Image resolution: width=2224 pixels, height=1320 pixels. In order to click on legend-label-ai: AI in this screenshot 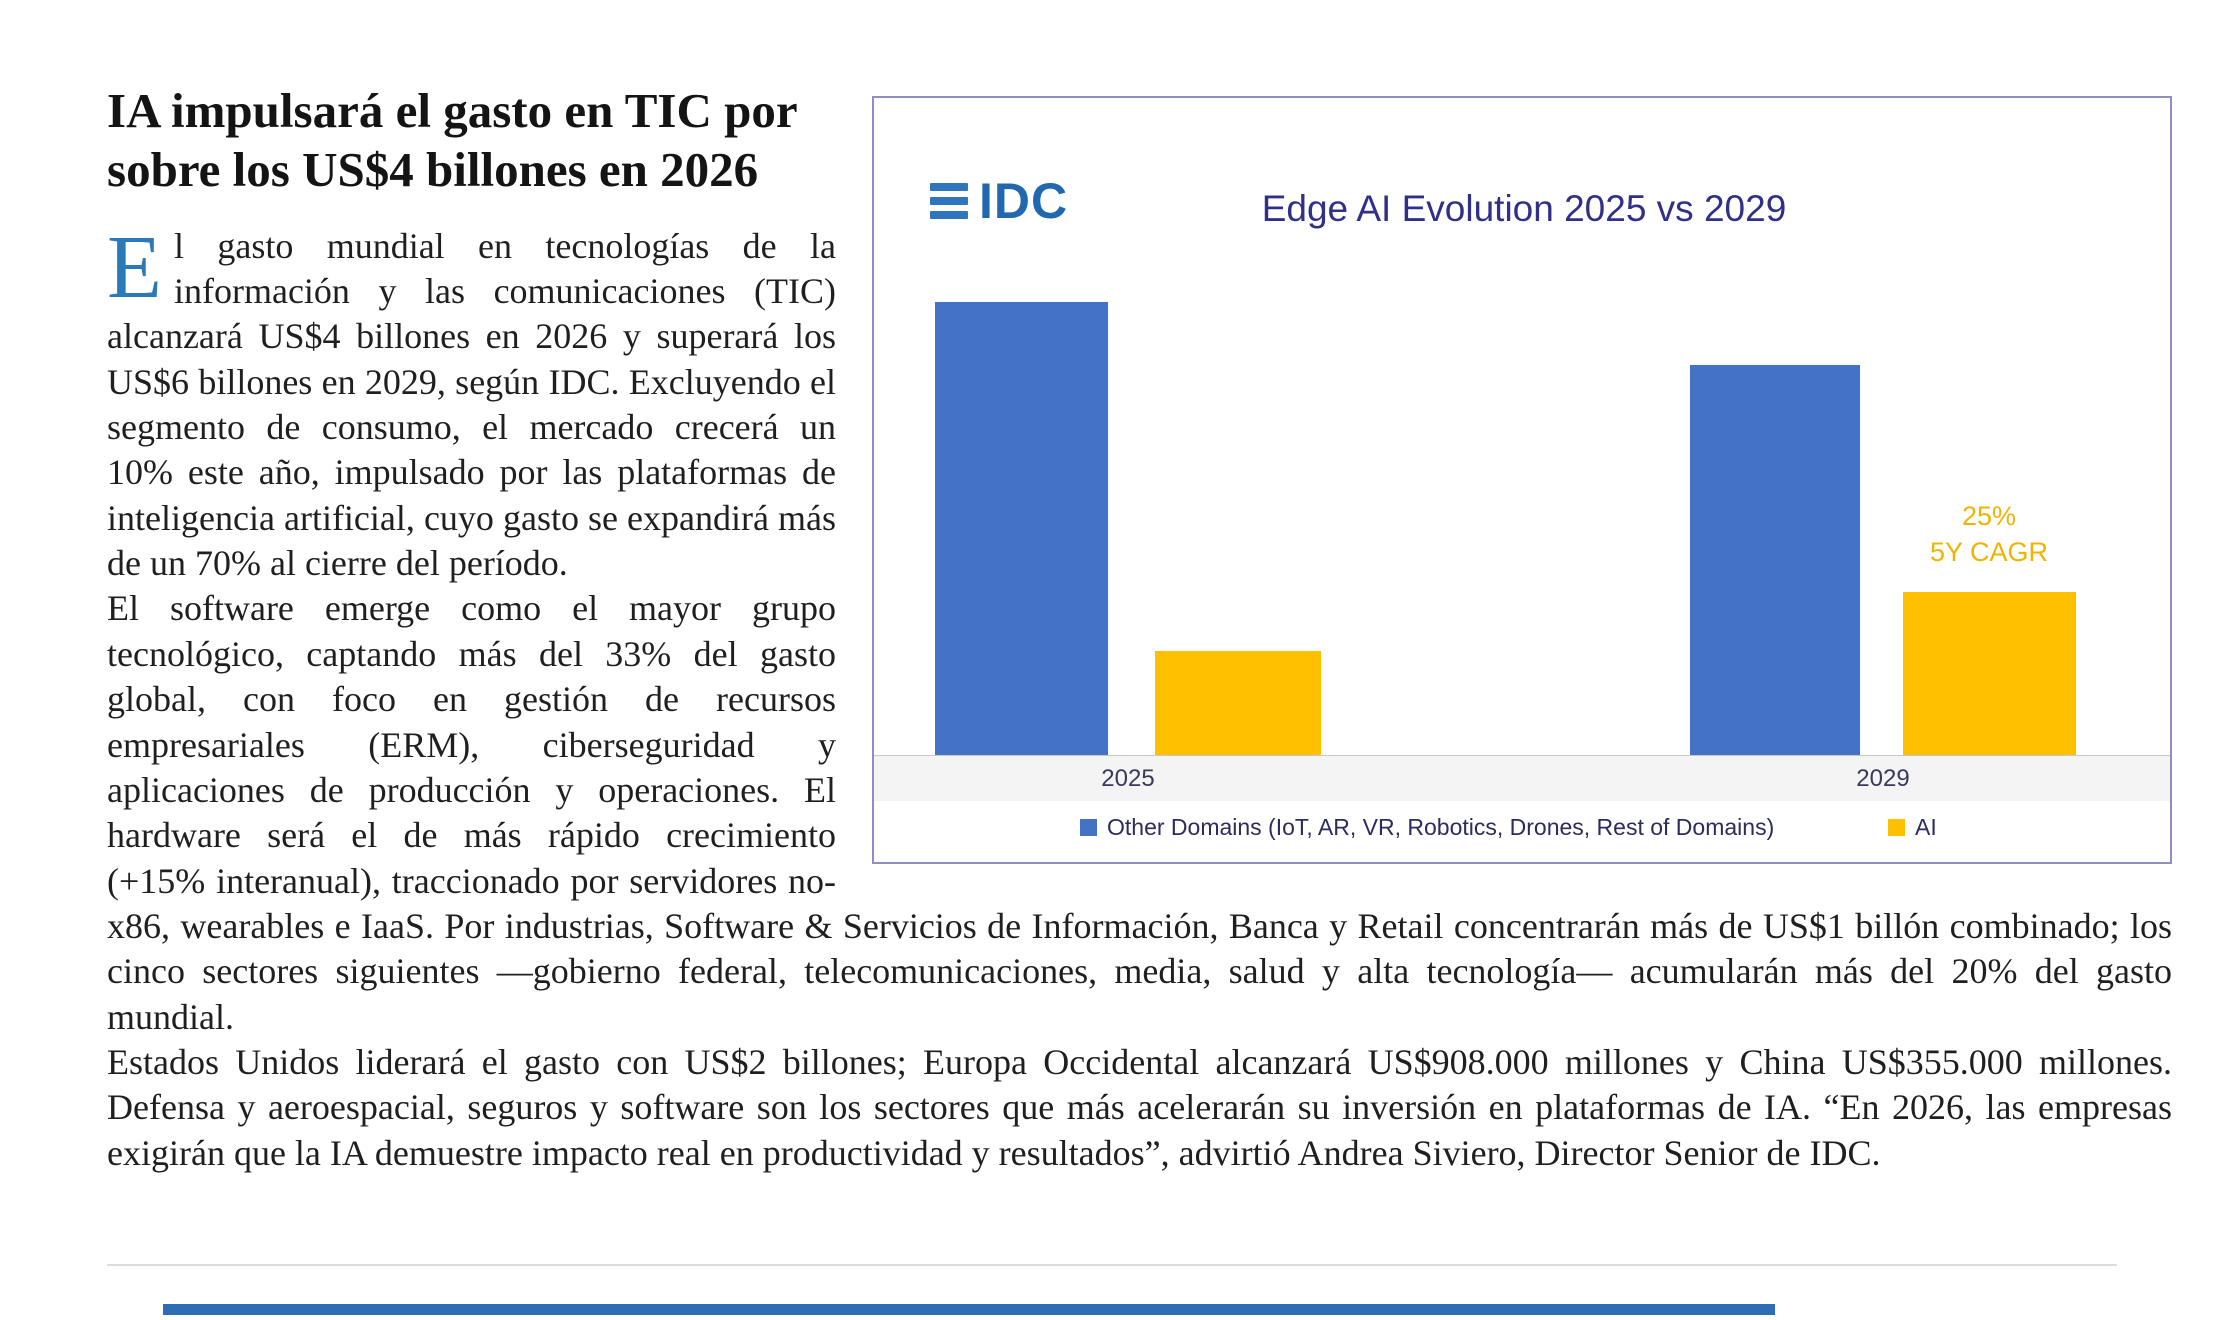, I will do `click(1926, 827)`.